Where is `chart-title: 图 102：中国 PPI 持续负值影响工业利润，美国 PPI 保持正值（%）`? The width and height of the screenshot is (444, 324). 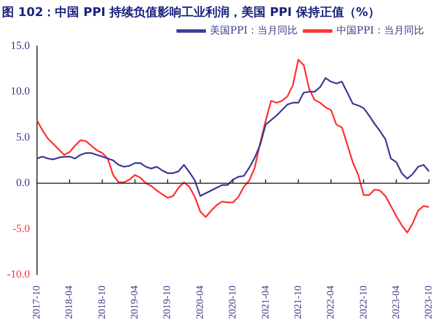
chart-title: 图 102：中国 PPI 持续负值影响工业利润，美国 PPI 保持正值（%） is located at coordinates (191, 12).